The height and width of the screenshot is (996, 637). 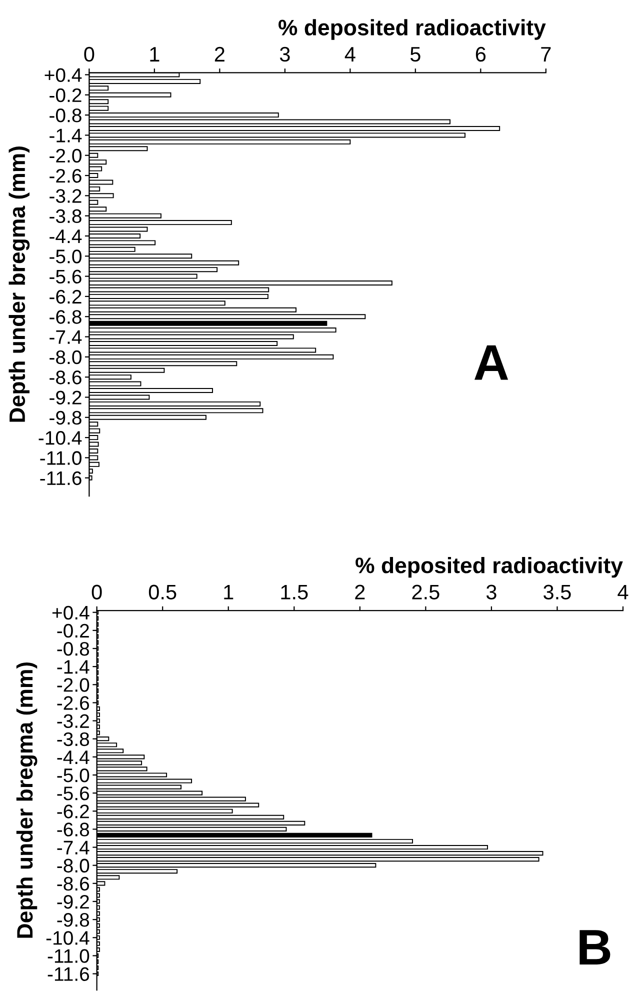 I want to click on x-tick-label: 2.5, so click(x=426, y=592).